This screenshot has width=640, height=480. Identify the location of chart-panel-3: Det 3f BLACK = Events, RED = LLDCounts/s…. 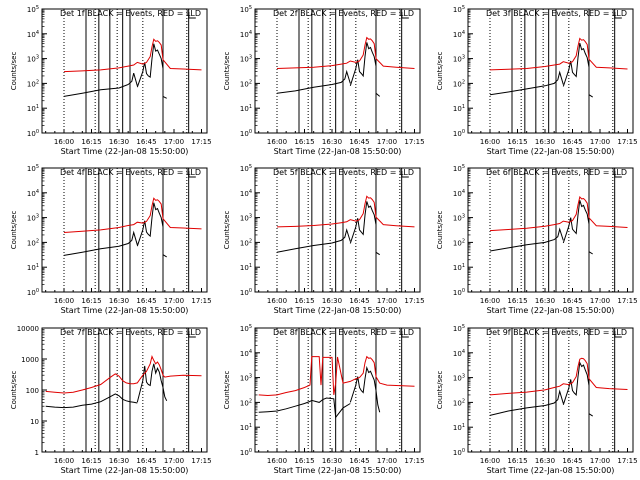
(537, 80).